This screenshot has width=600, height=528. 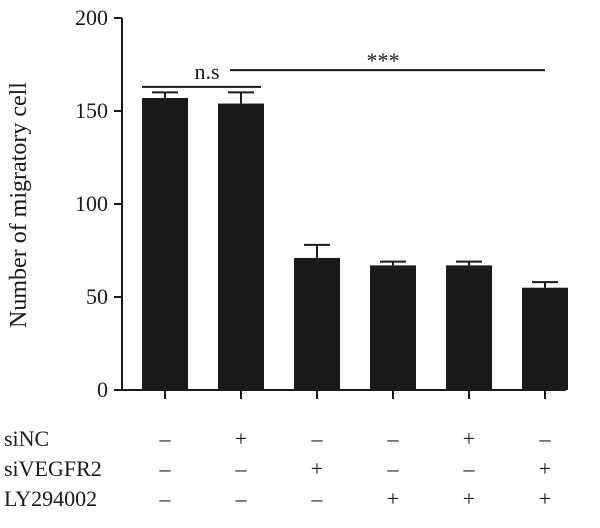 What do you see at coordinates (383, 60) in the screenshot?
I see `significance-label: ***` at bounding box center [383, 60].